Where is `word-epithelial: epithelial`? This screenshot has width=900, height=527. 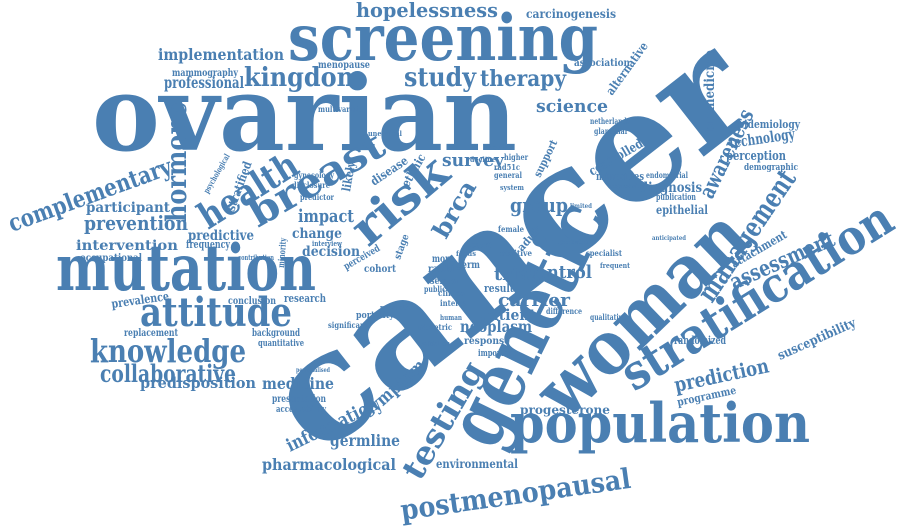
word-epithelial: epithelial is located at coordinates (682, 210).